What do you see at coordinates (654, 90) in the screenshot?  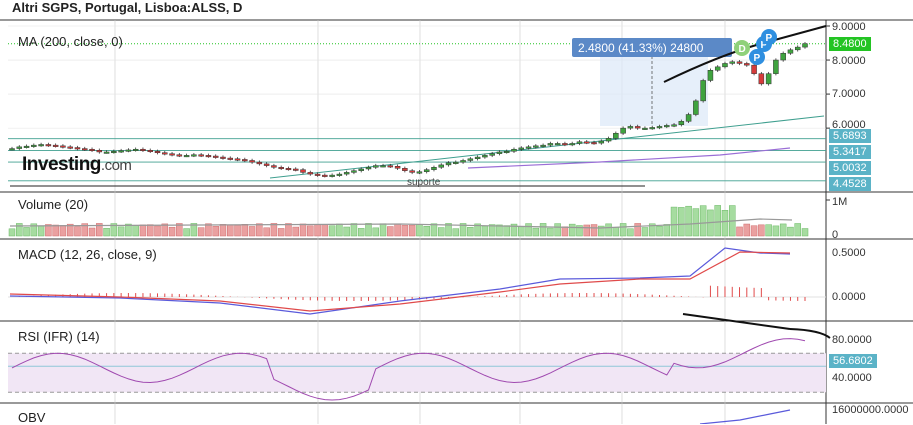 I see `measure-range-rect` at bounding box center [654, 90].